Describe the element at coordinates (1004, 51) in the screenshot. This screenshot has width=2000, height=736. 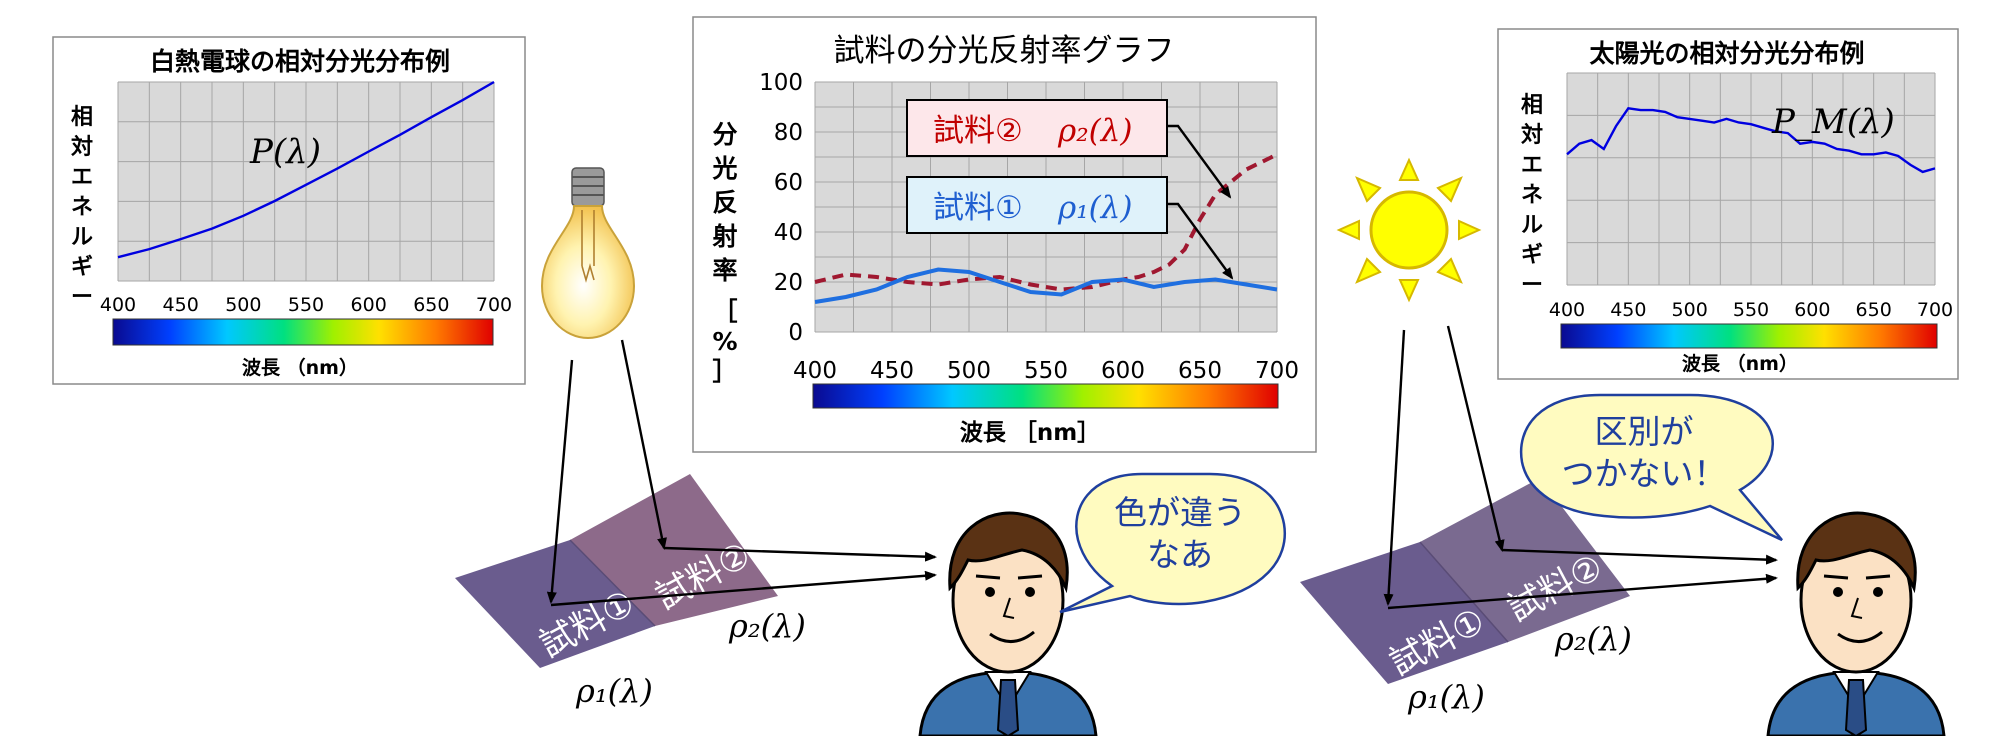
I see `center-chart-title: 試料の分光反射率グラフ` at that location.